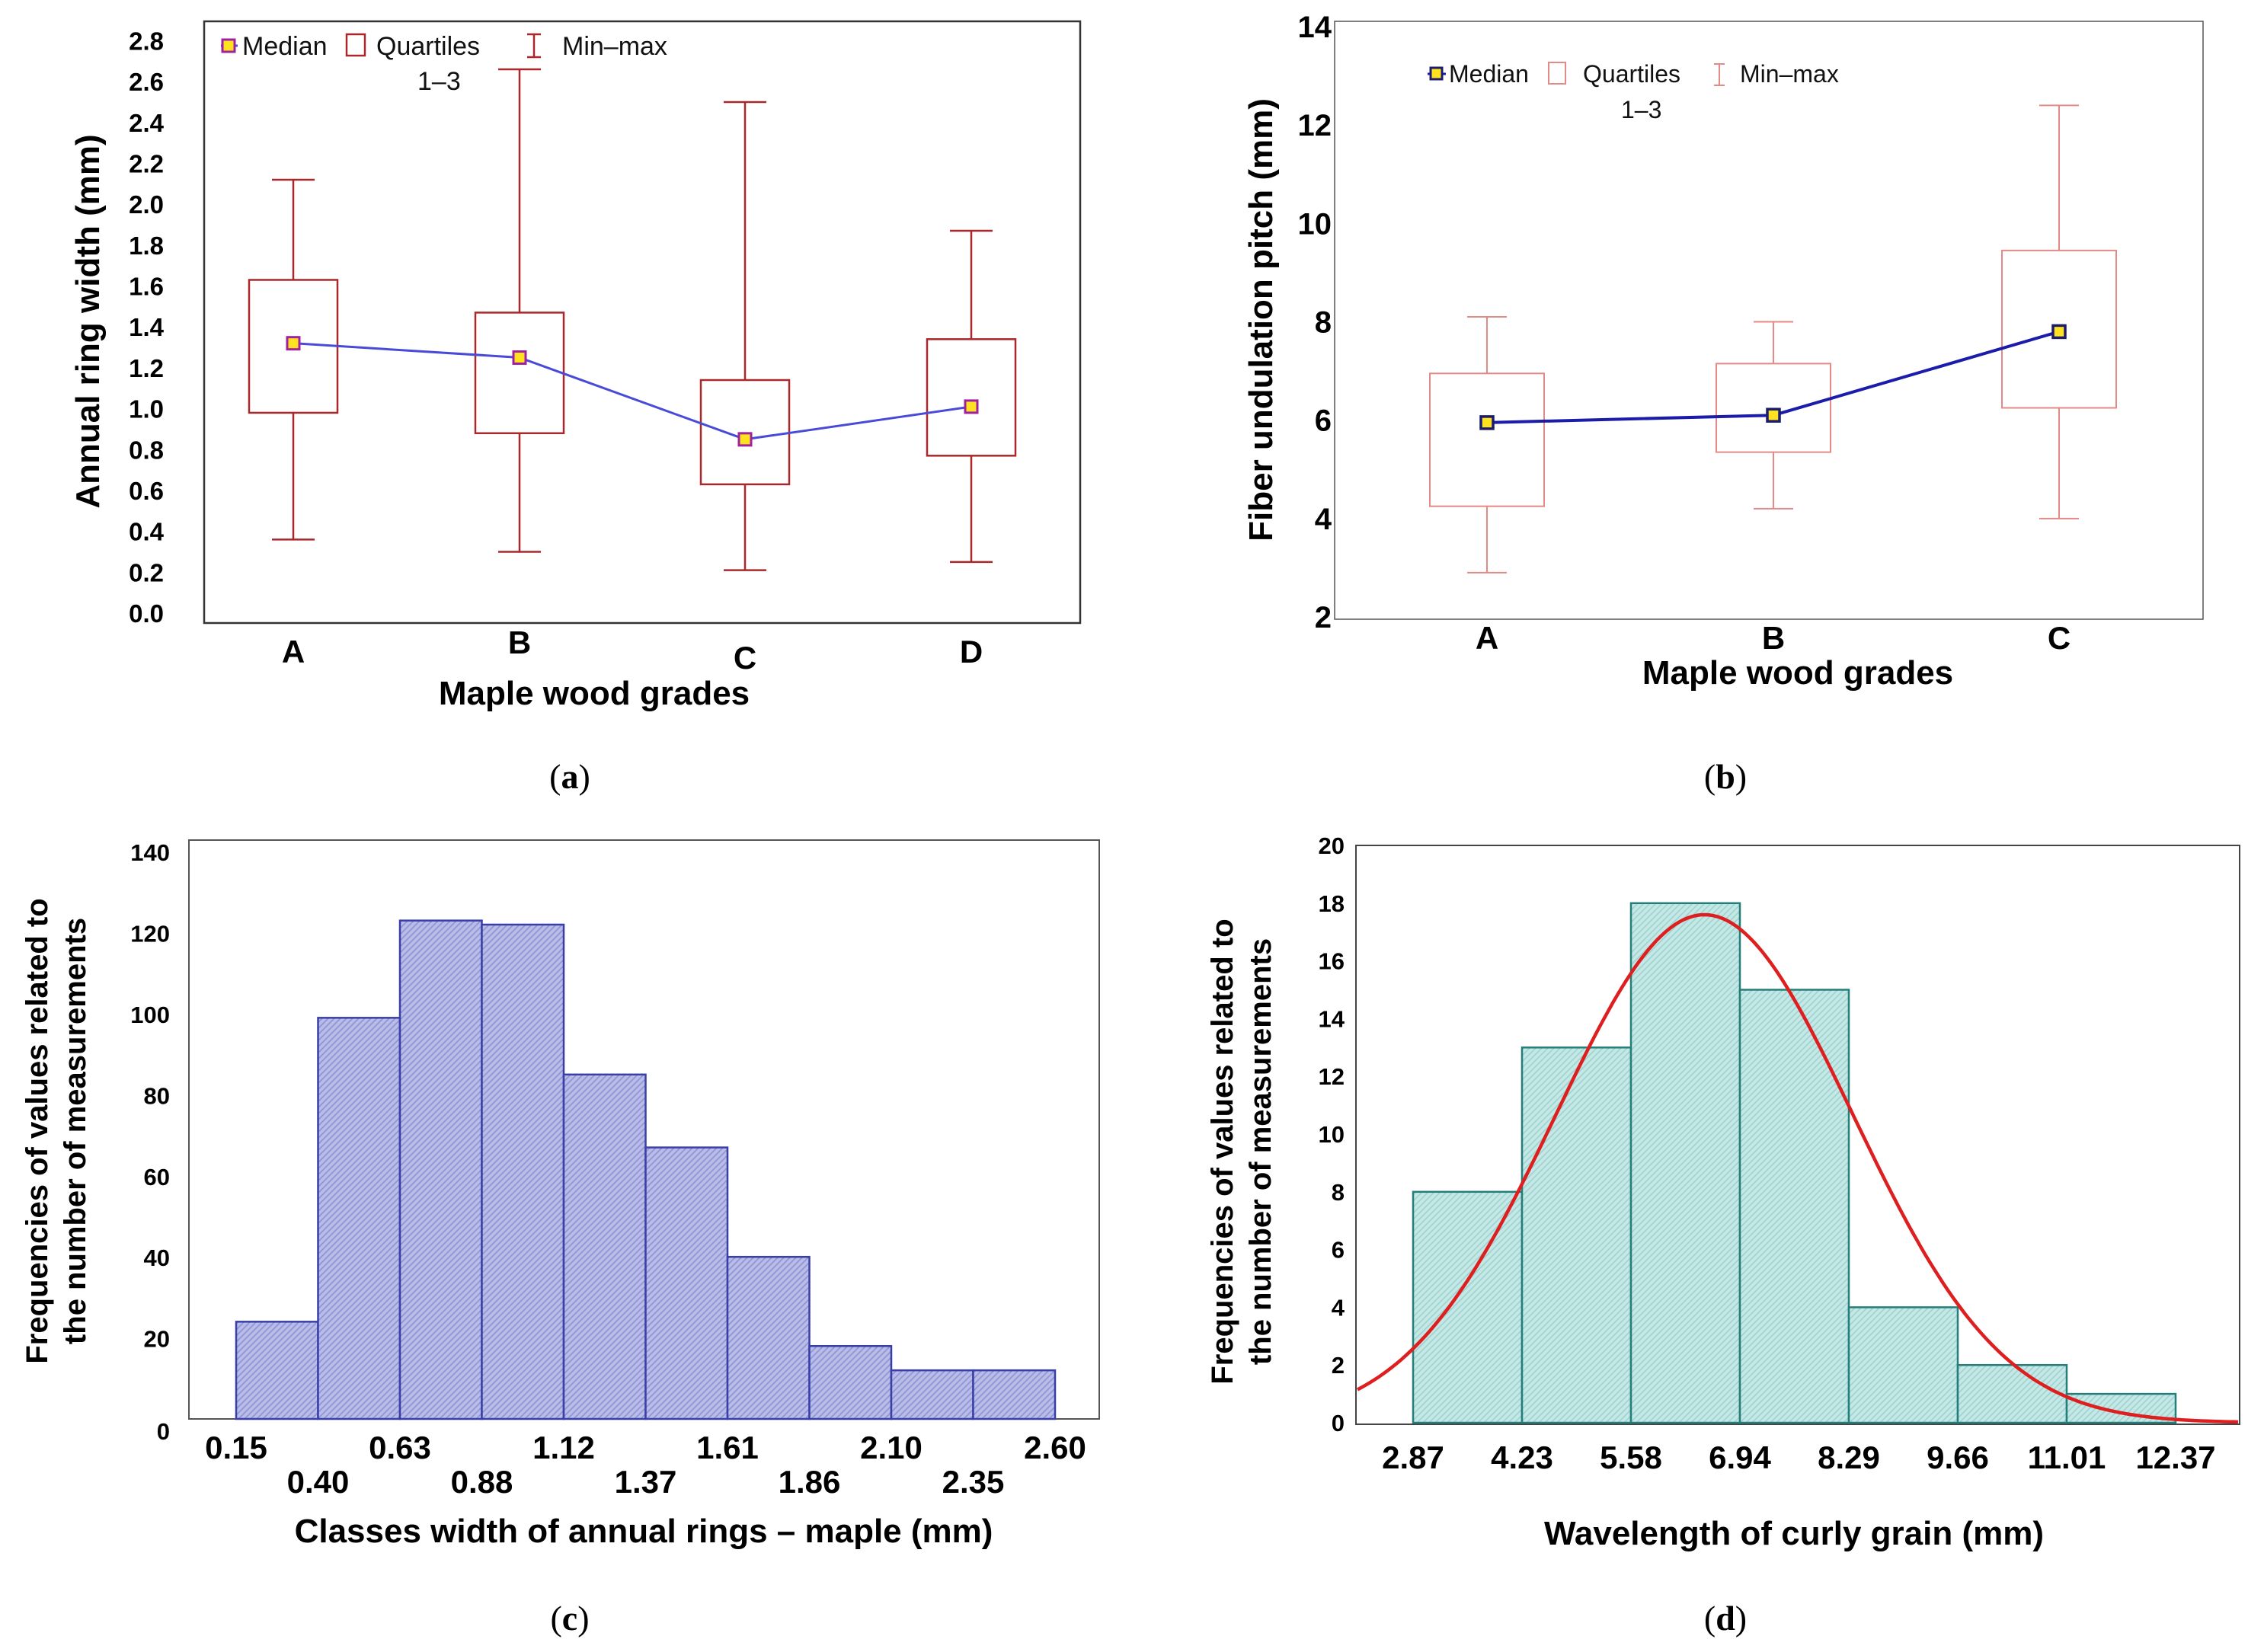 This screenshot has width=2248, height=1652. I want to click on caption-d: (d), so click(1725, 1618).